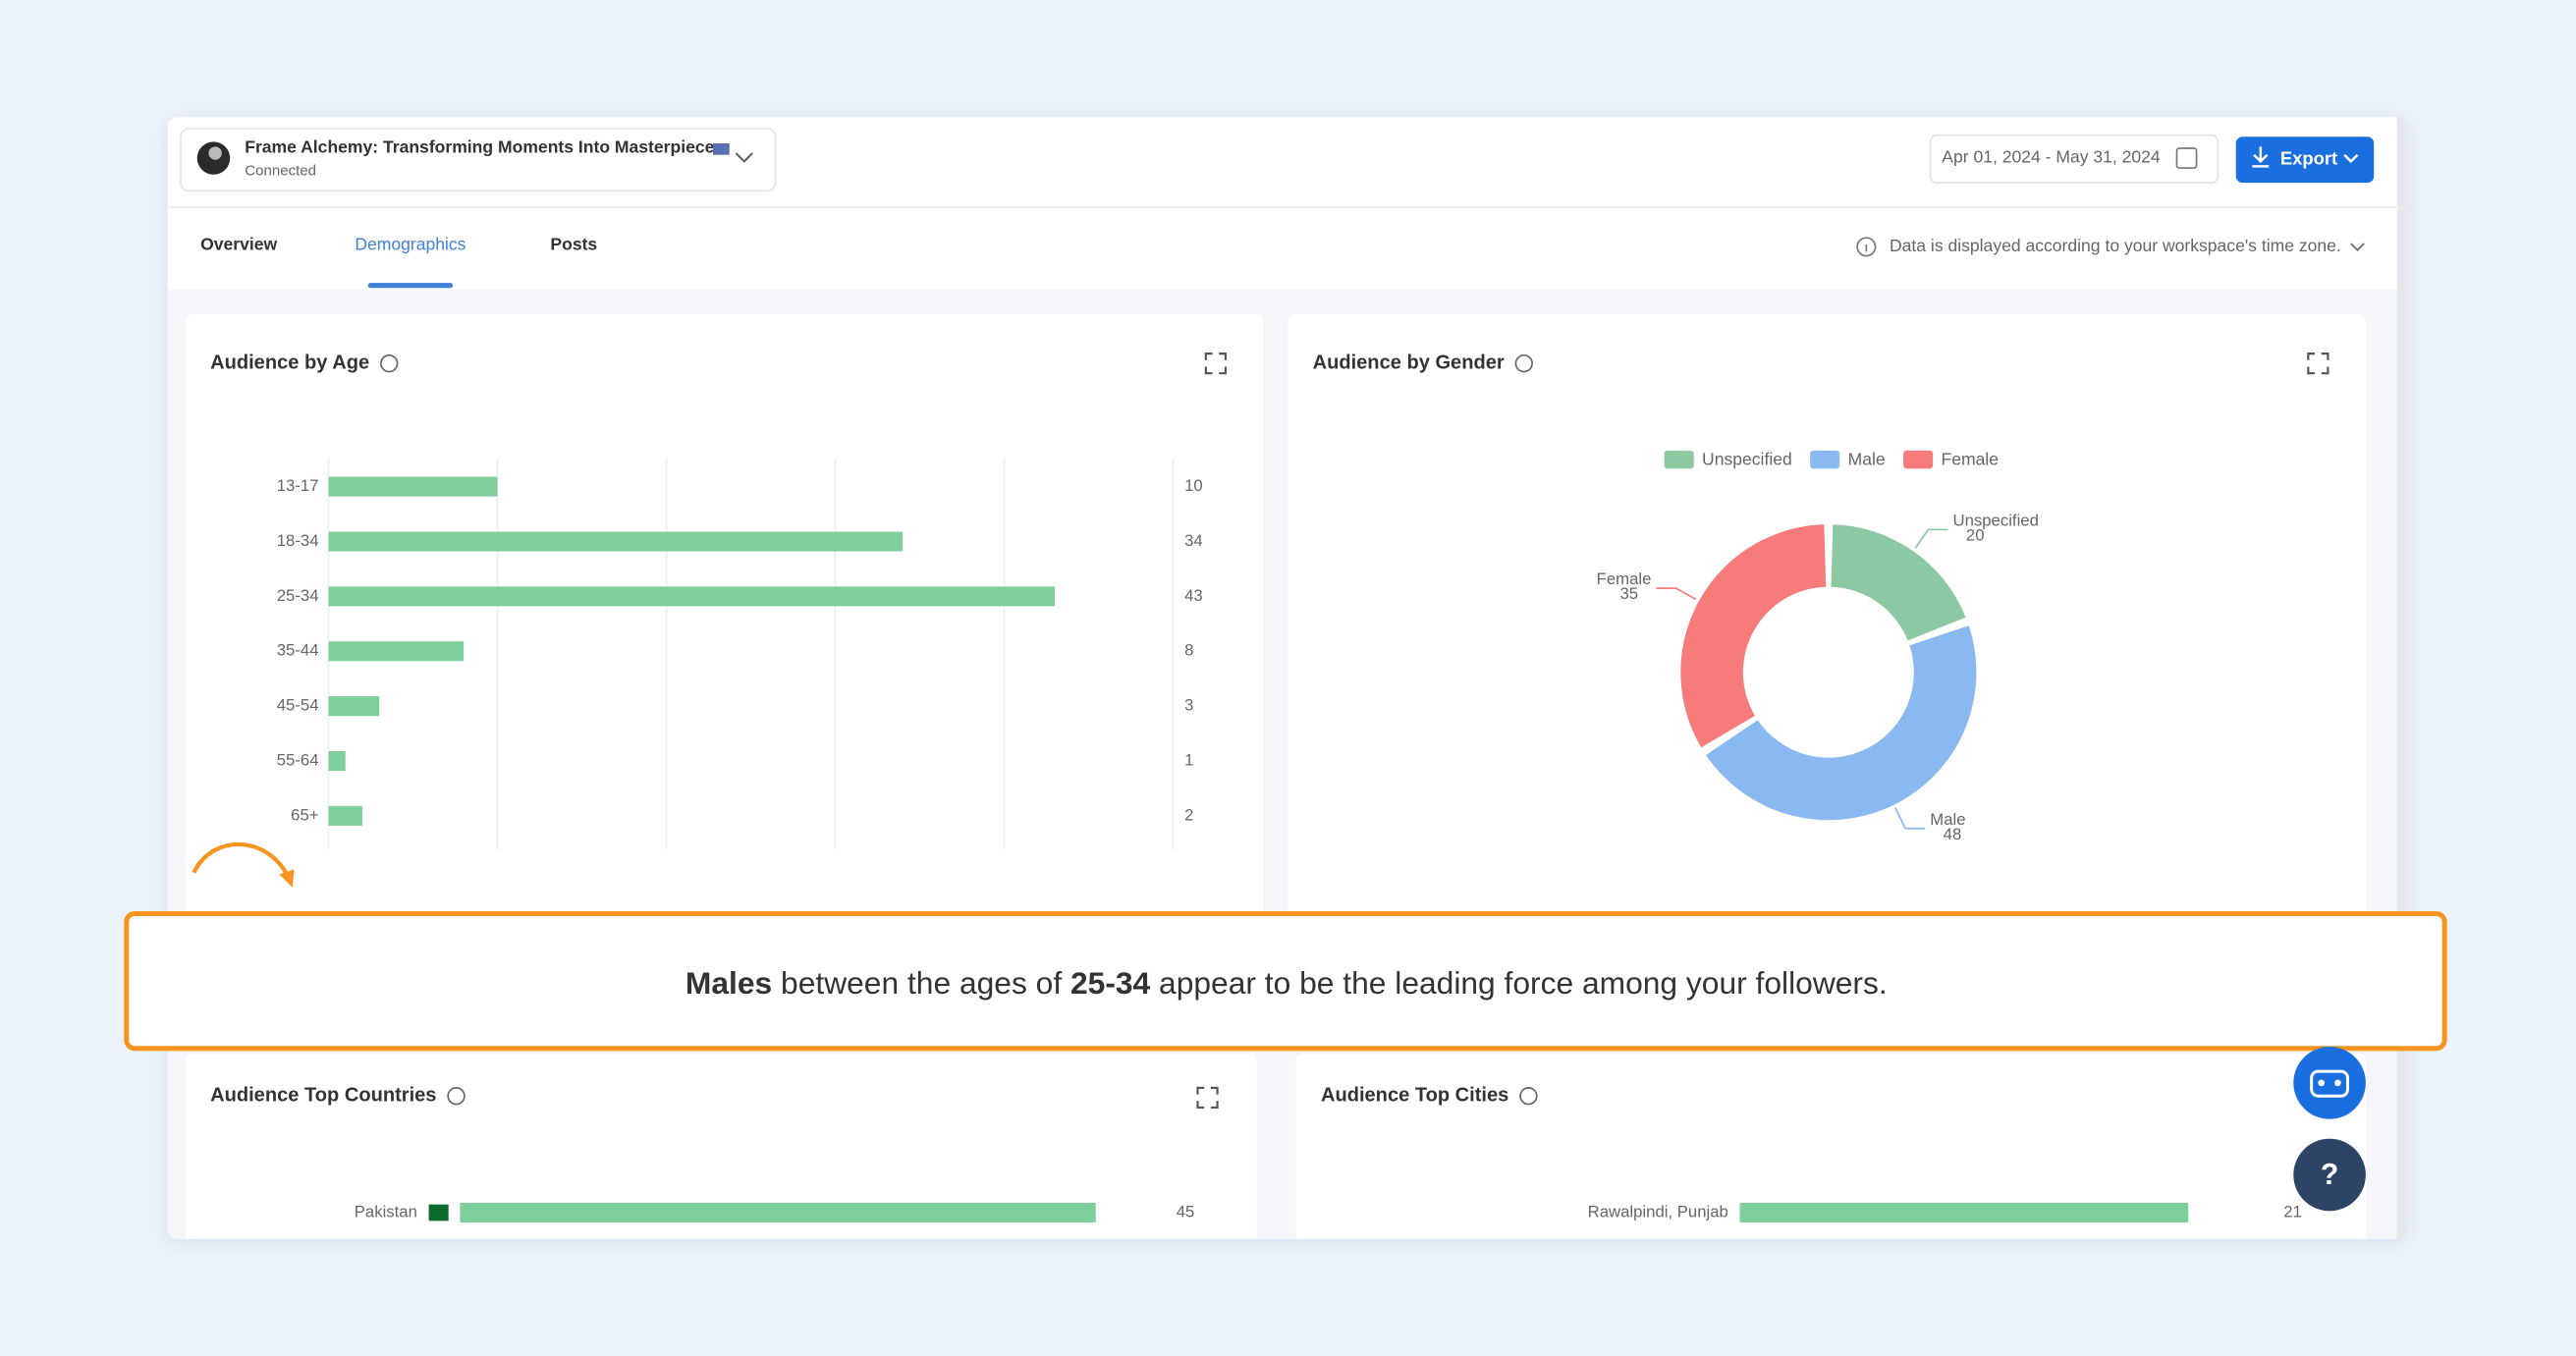  What do you see at coordinates (298, 540) in the screenshot?
I see `category-label: 18-34` at bounding box center [298, 540].